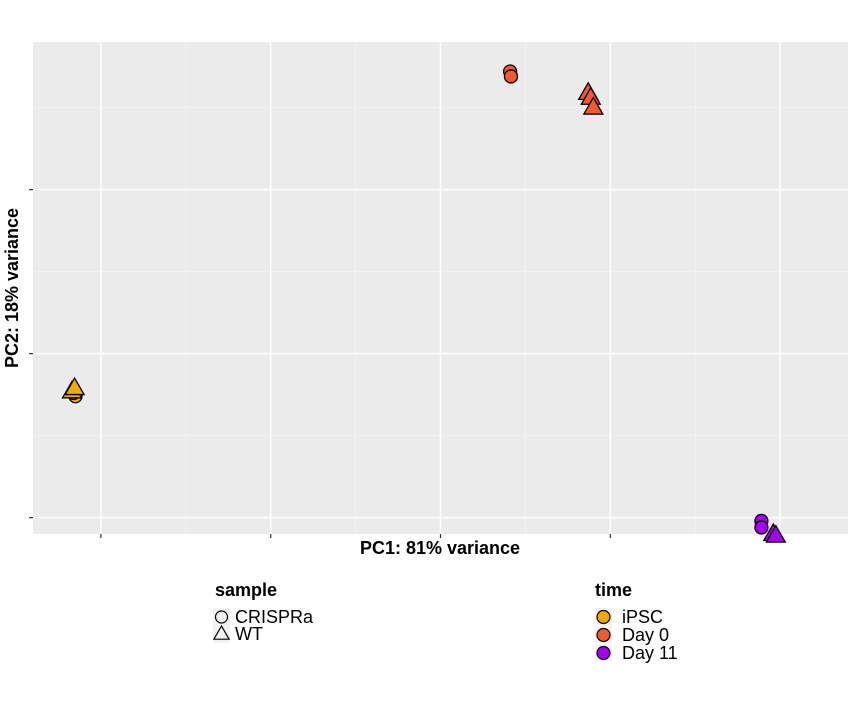 The height and width of the screenshot is (713, 856). Describe the element at coordinates (645, 635) in the screenshot. I see `legend-label-day-0: Day 0` at that location.